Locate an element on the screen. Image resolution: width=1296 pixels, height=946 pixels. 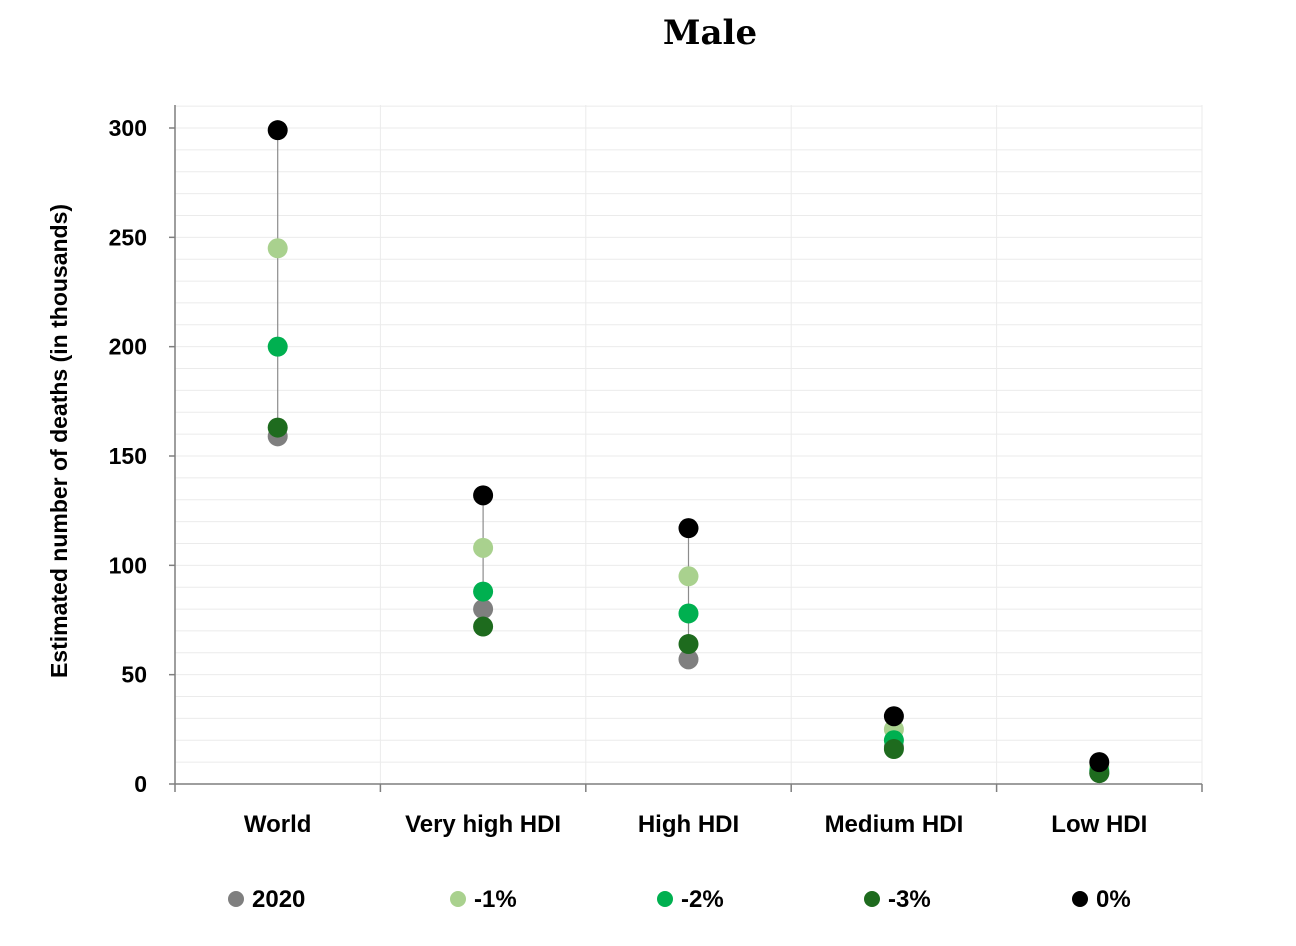
y-tick-labels: 0 50 100 150 200 250 300 is located at coordinates (128, 456).